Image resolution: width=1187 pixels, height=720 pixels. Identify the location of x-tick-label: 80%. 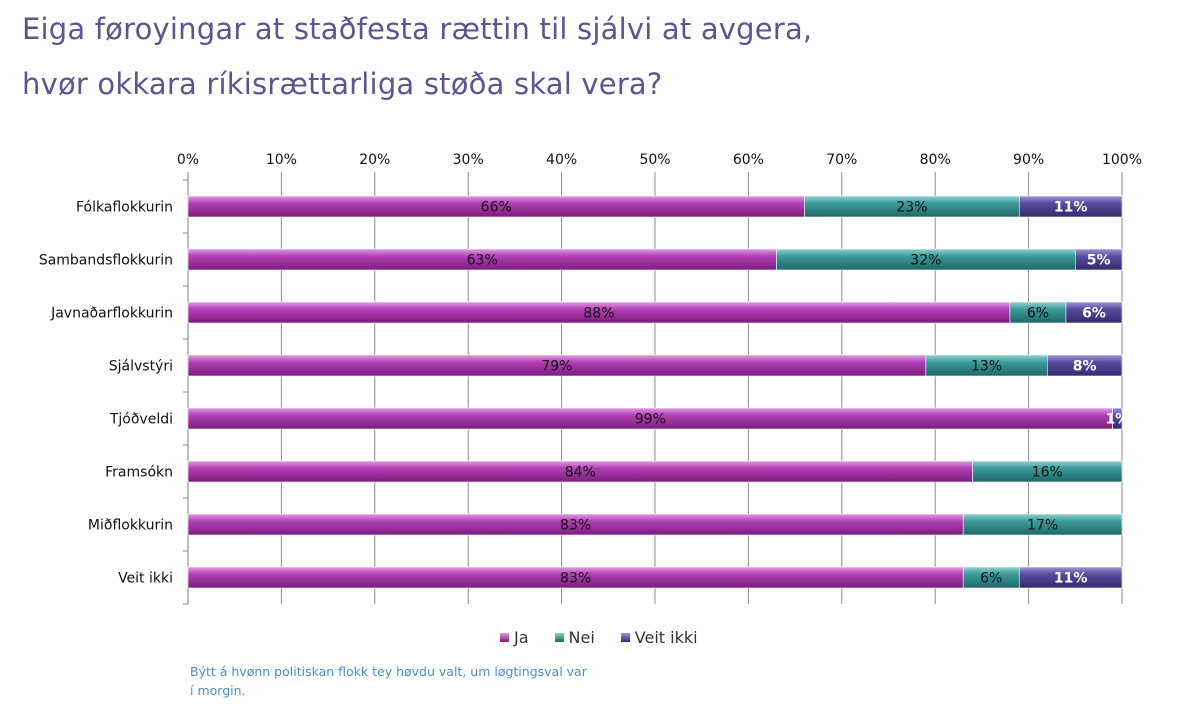
(935, 160).